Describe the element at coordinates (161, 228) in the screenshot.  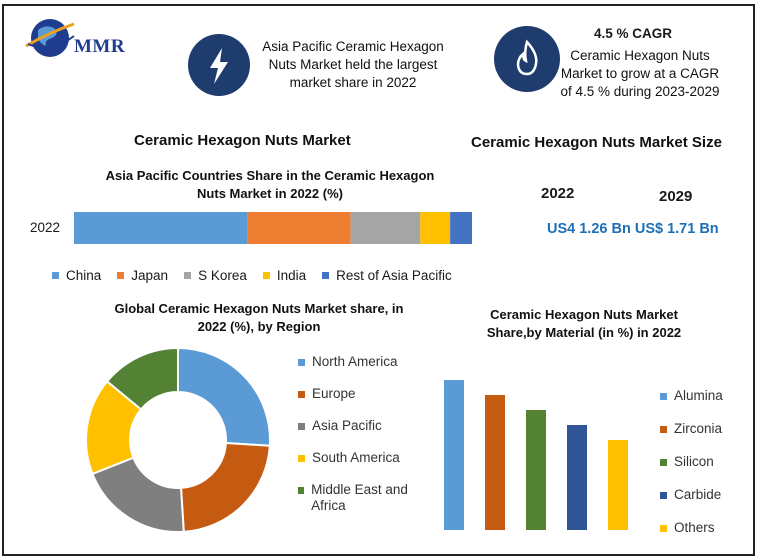
I see `stacked-segment-china` at that location.